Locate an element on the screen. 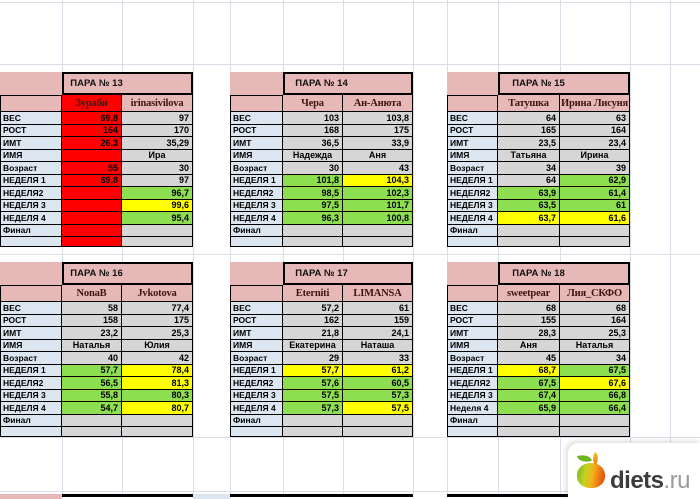 The width and height of the screenshot is (700, 499). value-cell: Татьяна is located at coordinates (529, 155).